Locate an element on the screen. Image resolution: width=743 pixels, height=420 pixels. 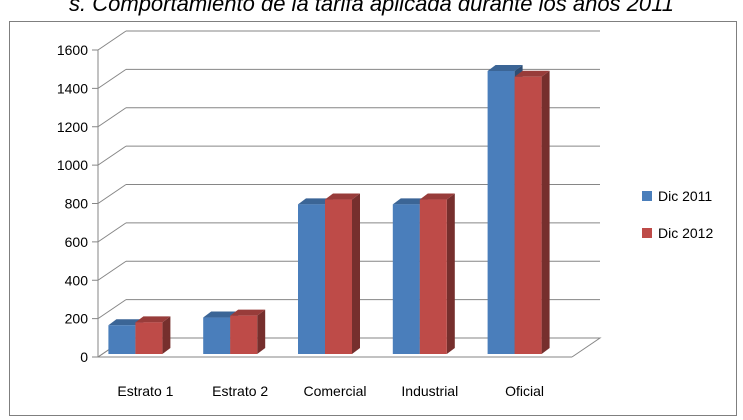
y-tick-label: 0 is located at coordinates (84, 357).